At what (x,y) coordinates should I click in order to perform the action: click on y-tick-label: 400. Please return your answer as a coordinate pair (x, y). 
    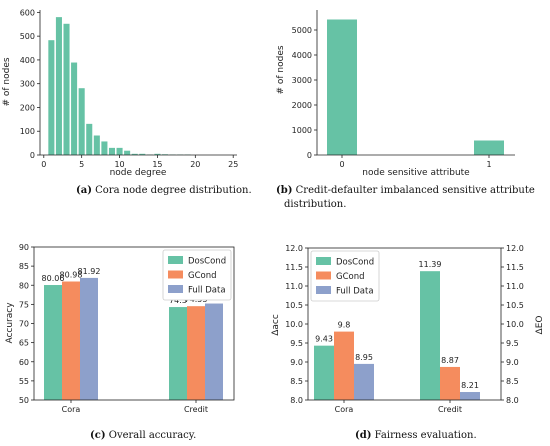
    Looking at the image, I should click on (27, 60).